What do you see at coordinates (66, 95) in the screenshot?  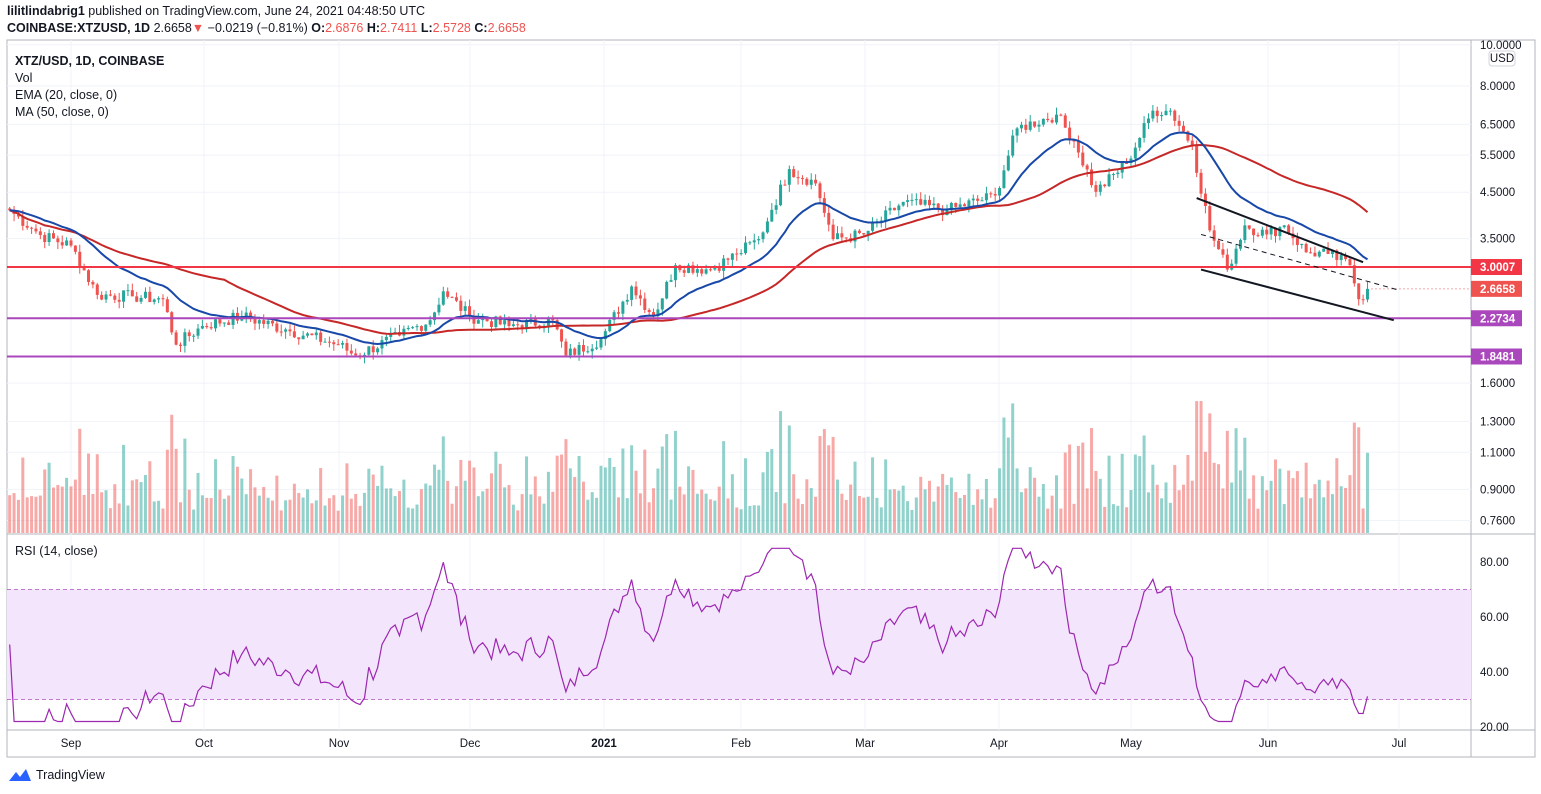 I see `legend-ema: EMA (20, close, 0)` at bounding box center [66, 95].